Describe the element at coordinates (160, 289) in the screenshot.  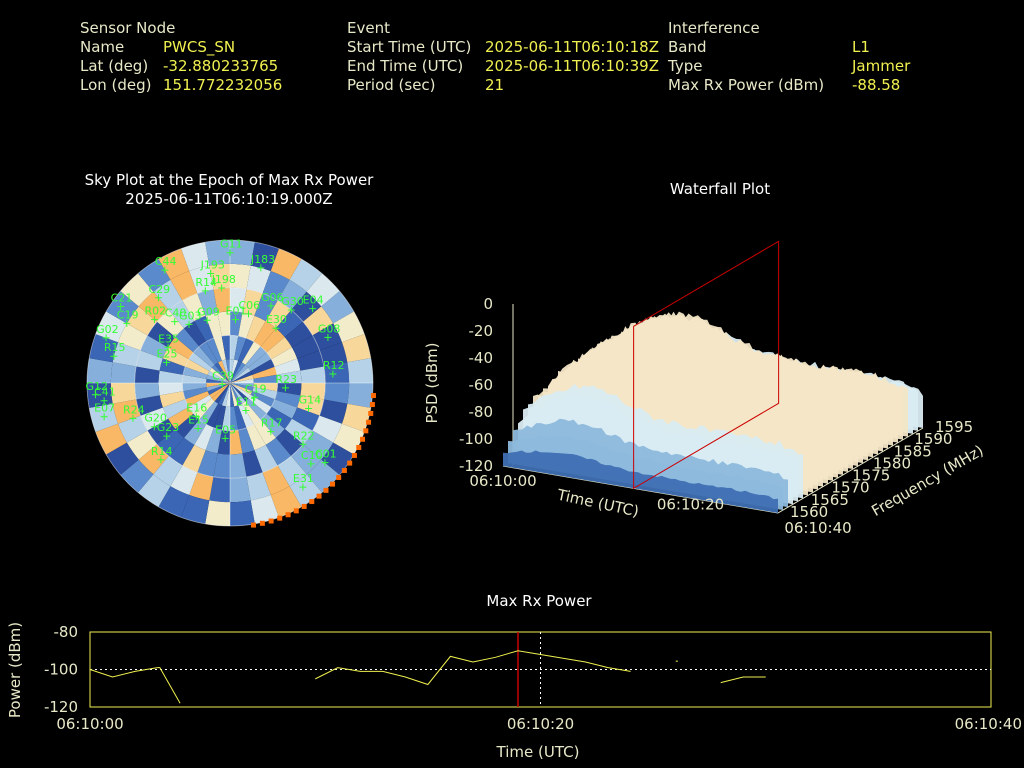
I see `satellite-label: C29` at that location.